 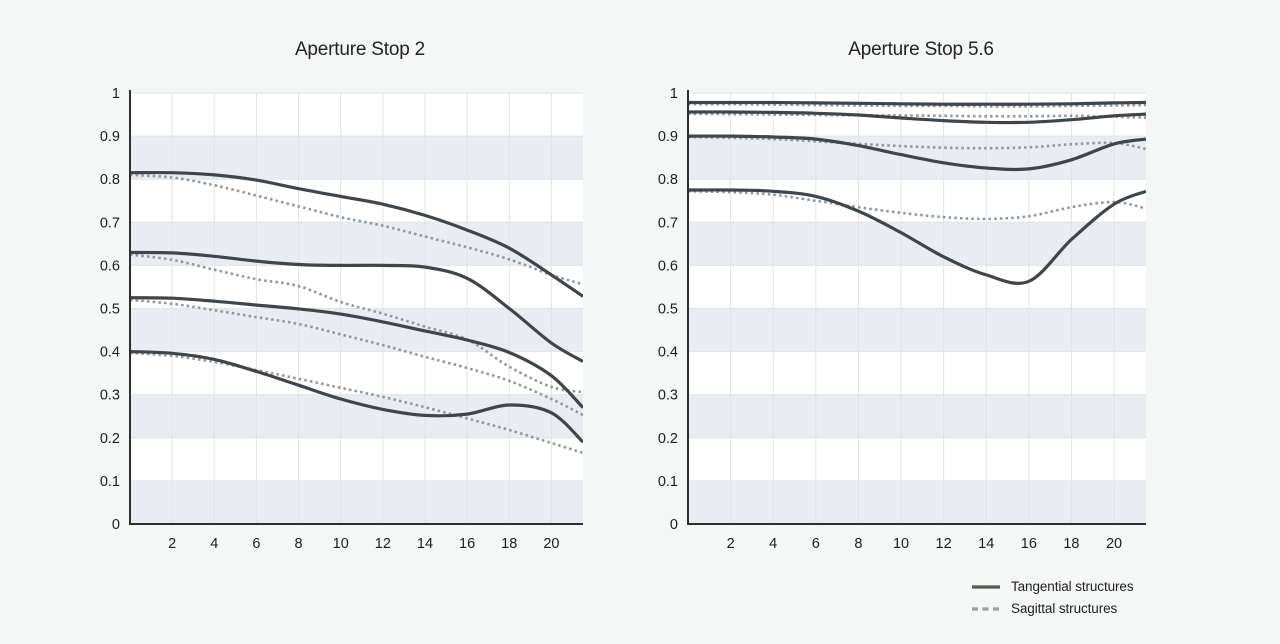 I want to click on sagittal-dashed-line-swatch, so click(x=986, y=608).